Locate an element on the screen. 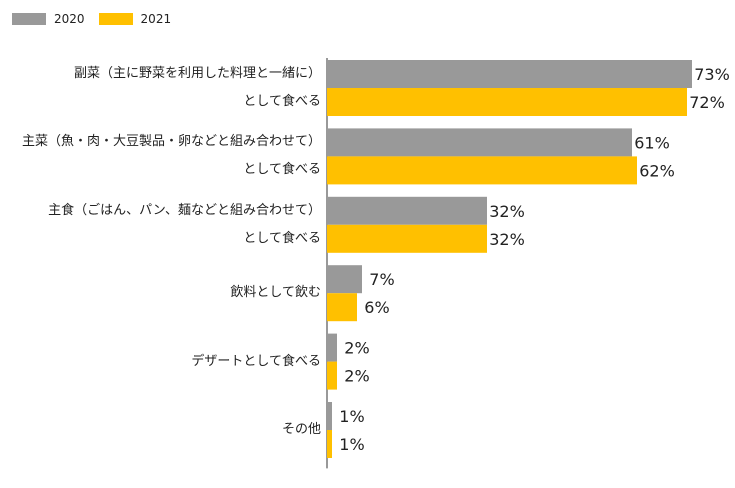  legend-swatch-2020 is located at coordinates (29, 19).